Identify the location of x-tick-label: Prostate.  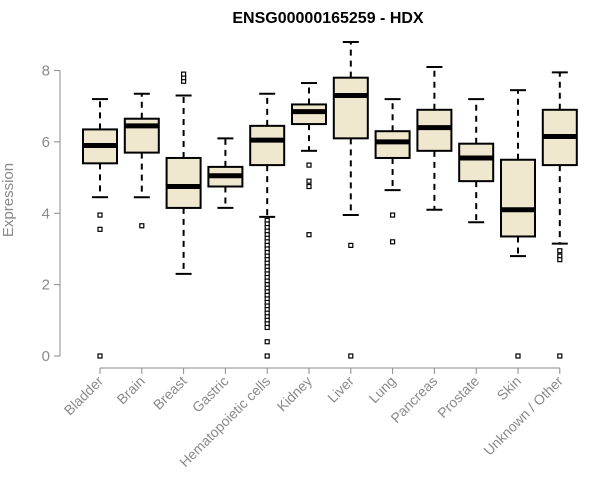
(458, 397).